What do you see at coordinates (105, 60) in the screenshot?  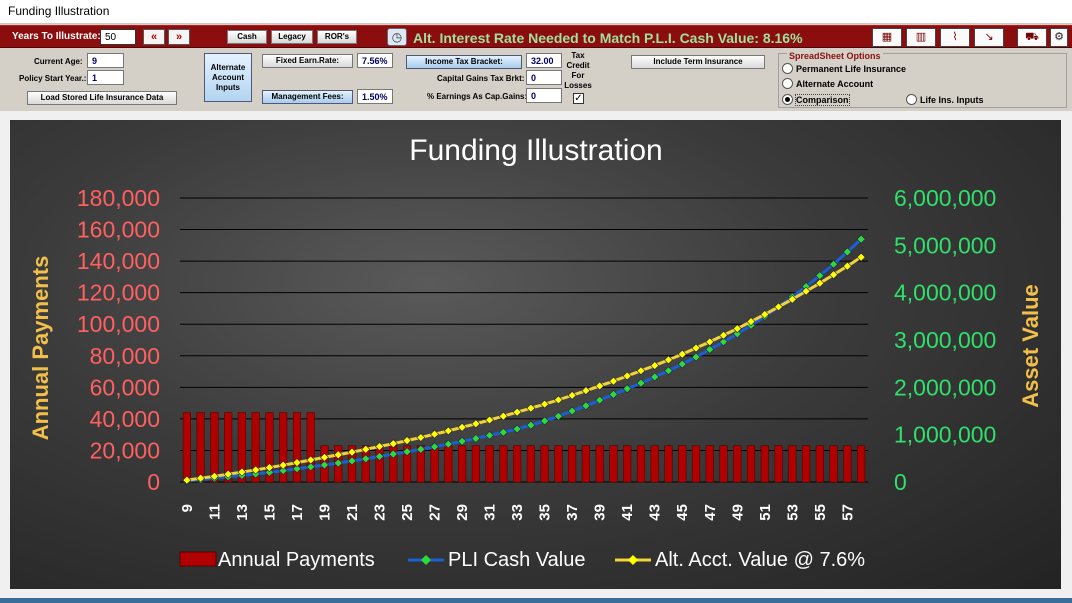 I see `current-age-input: 9` at bounding box center [105, 60].